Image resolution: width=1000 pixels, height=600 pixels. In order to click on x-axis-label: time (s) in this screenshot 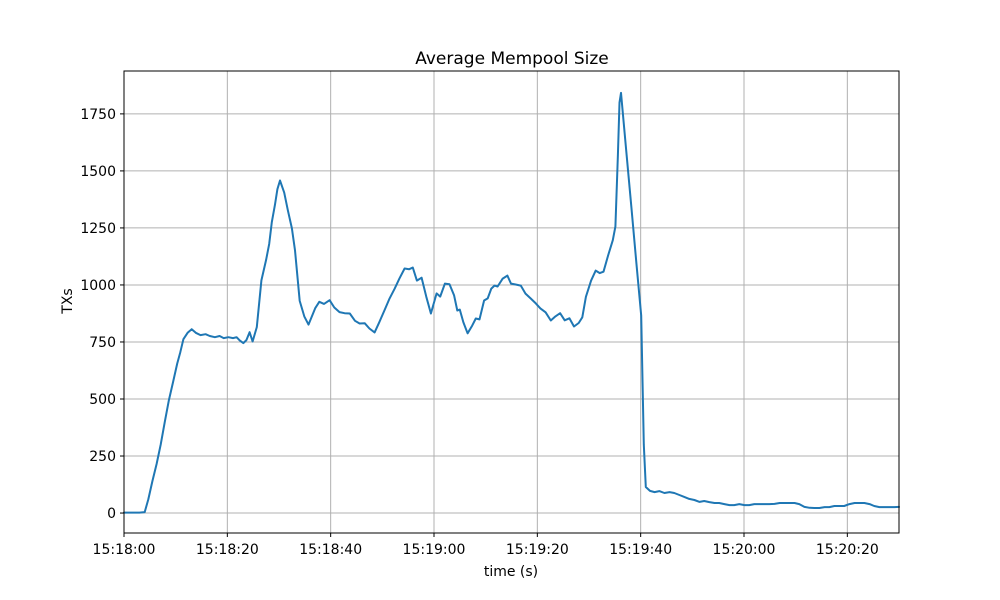, I will do `click(511, 572)`.